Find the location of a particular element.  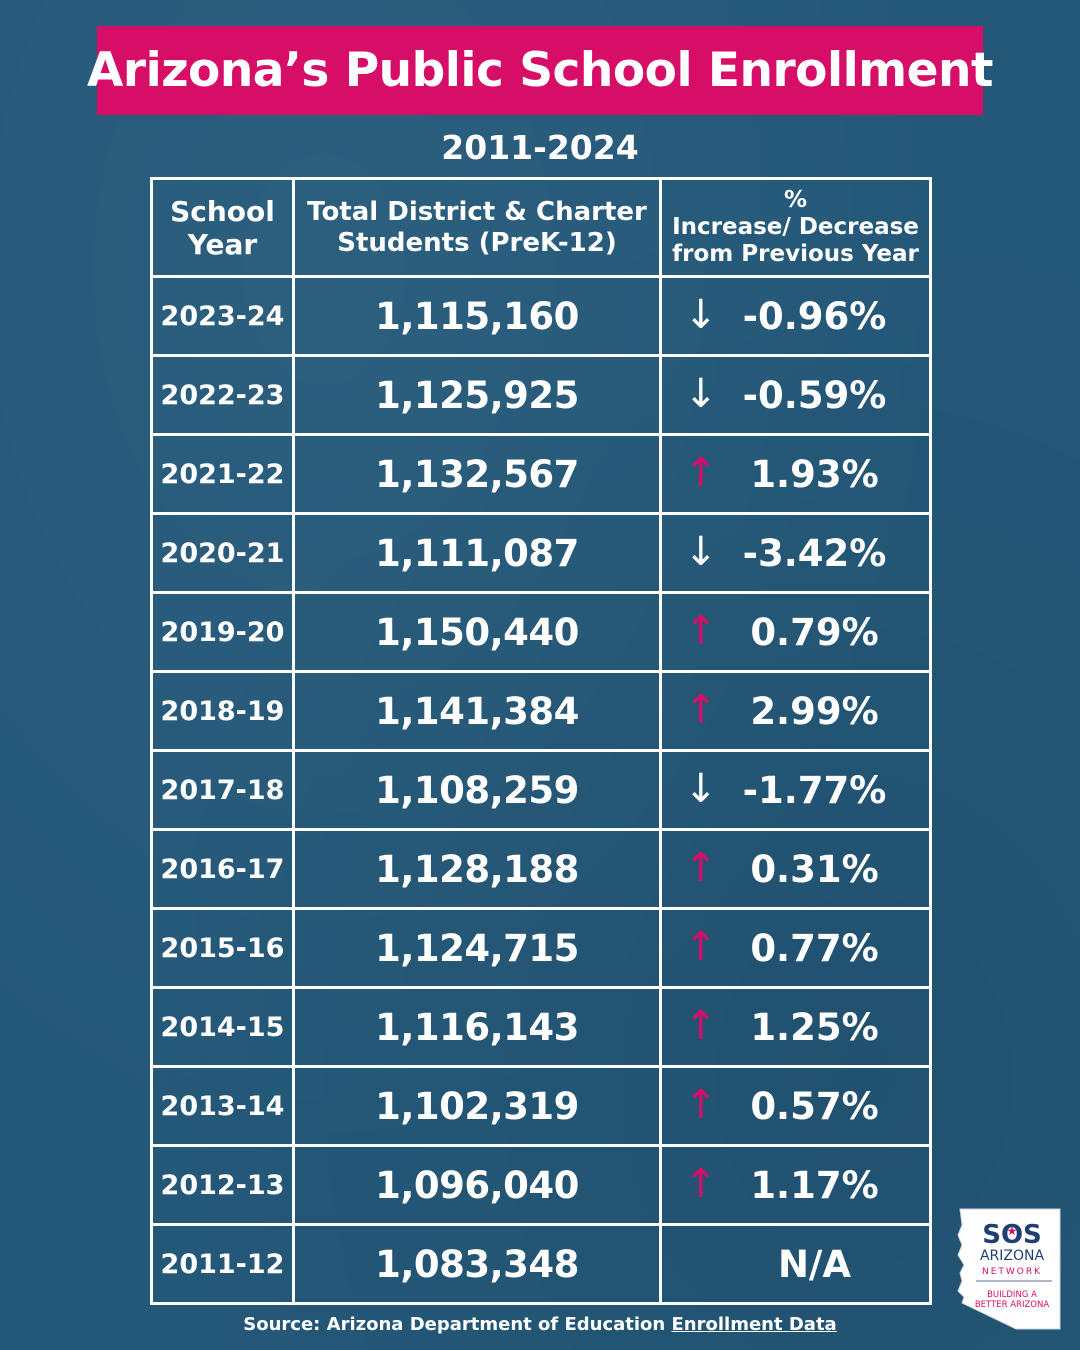

source-prefix: Source: Arizona Department of Education is located at coordinates (457, 1324).